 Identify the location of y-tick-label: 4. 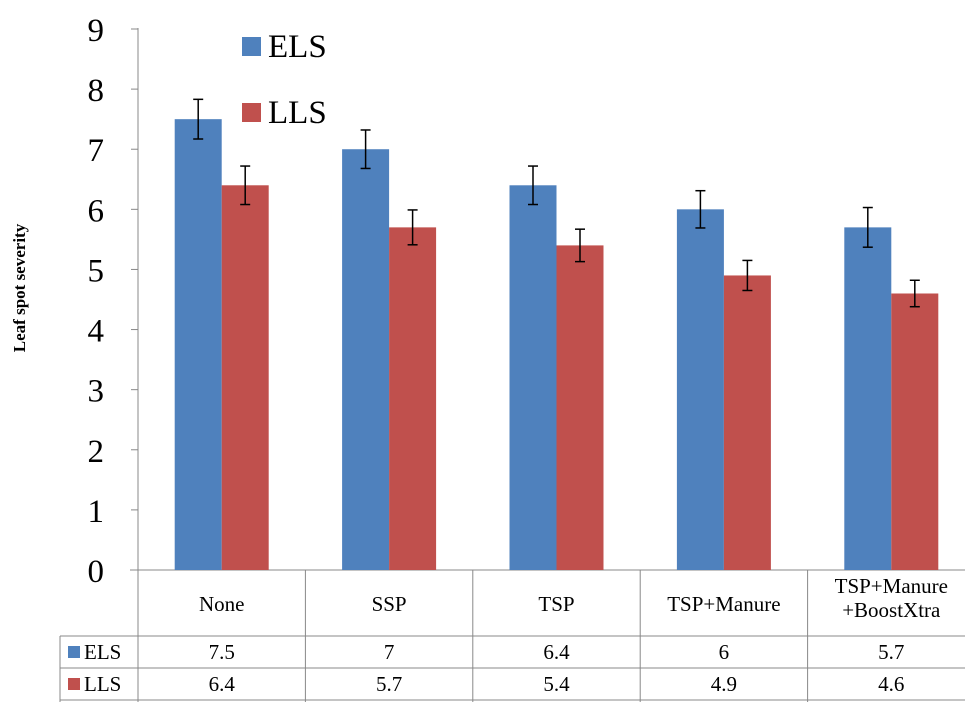
(96, 332).